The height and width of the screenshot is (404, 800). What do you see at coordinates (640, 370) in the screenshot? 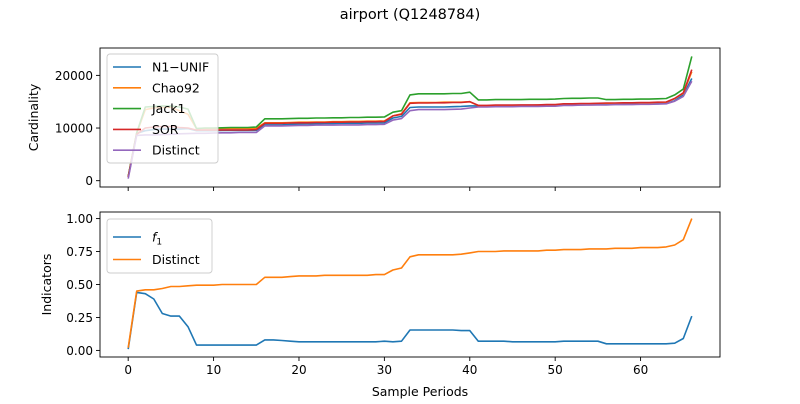
I see `x-tick-label-2-7: 60` at bounding box center [640, 370].